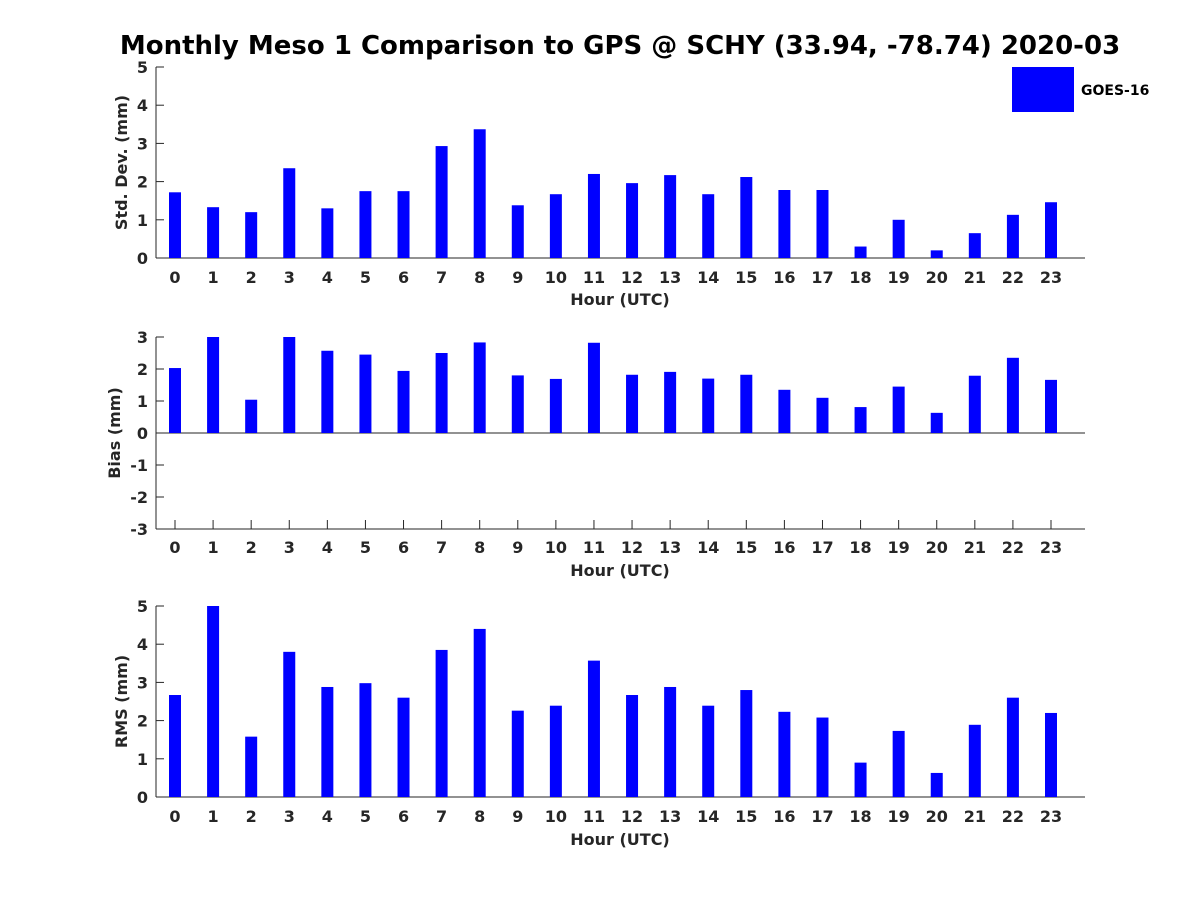 Image resolution: width=1200 pixels, height=900 pixels. I want to click on bias-x-tick-label: 20, so click(937, 547).